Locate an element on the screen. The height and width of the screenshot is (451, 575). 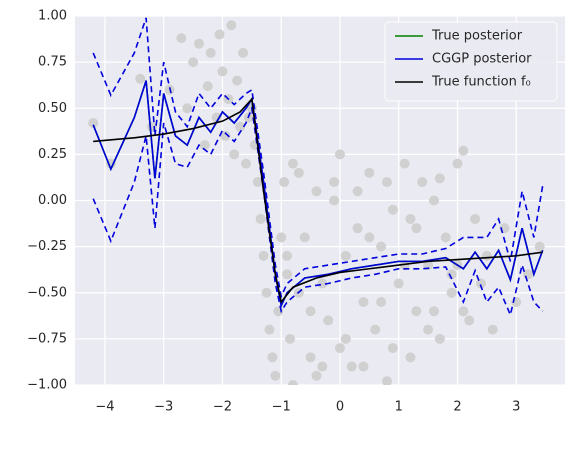
x-tick-label: 3 is located at coordinates (516, 407).